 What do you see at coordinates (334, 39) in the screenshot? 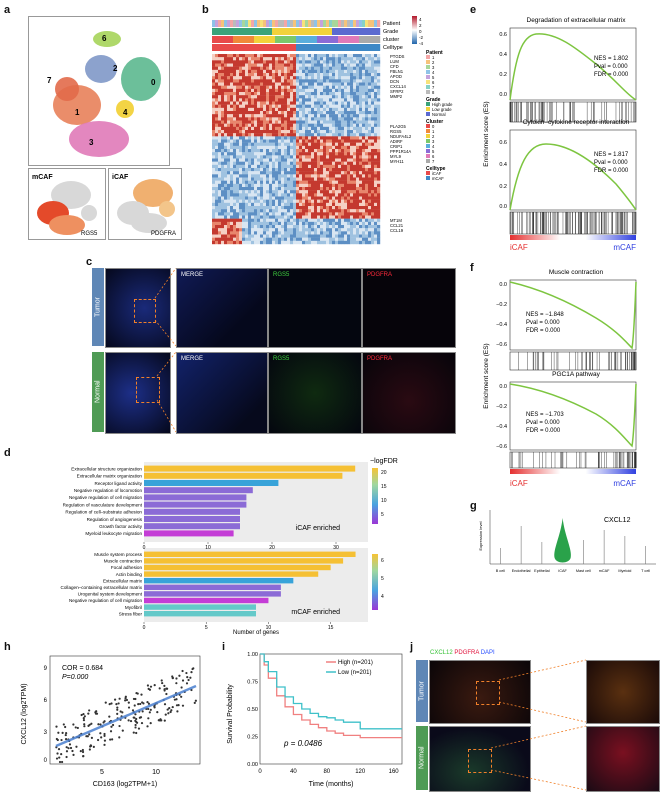
I see `cluster-annot-cell` at bounding box center [334, 39].